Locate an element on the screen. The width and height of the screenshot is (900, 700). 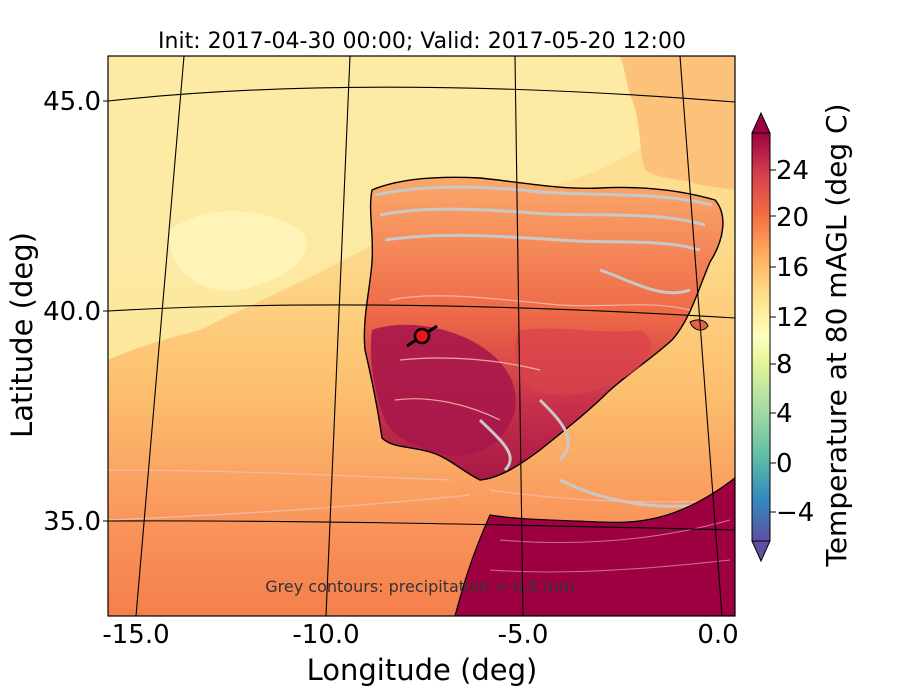
y-axis-label: Latitude (deg) is located at coordinates (22, 335).